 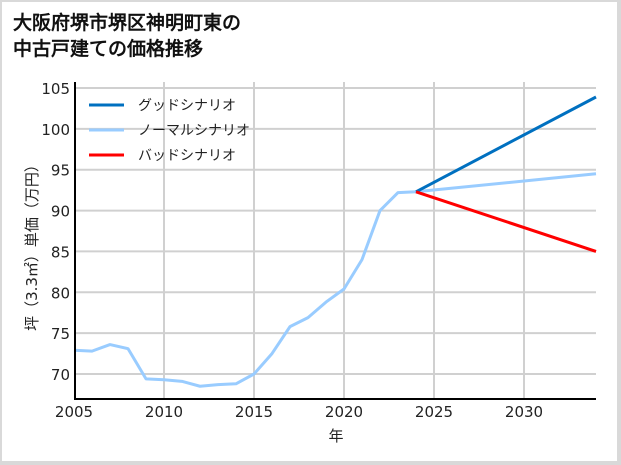 I want to click on y-tick-label: 85, so click(x=60, y=252).